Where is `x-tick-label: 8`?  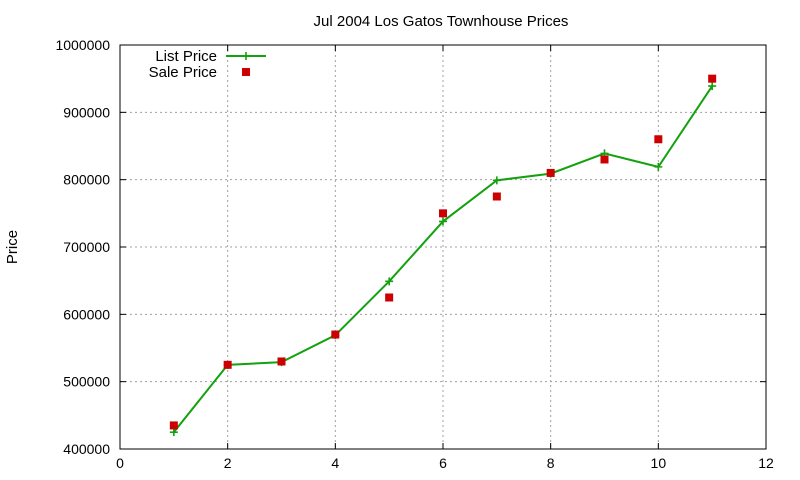 x-tick-label: 8 is located at coordinates (551, 463).